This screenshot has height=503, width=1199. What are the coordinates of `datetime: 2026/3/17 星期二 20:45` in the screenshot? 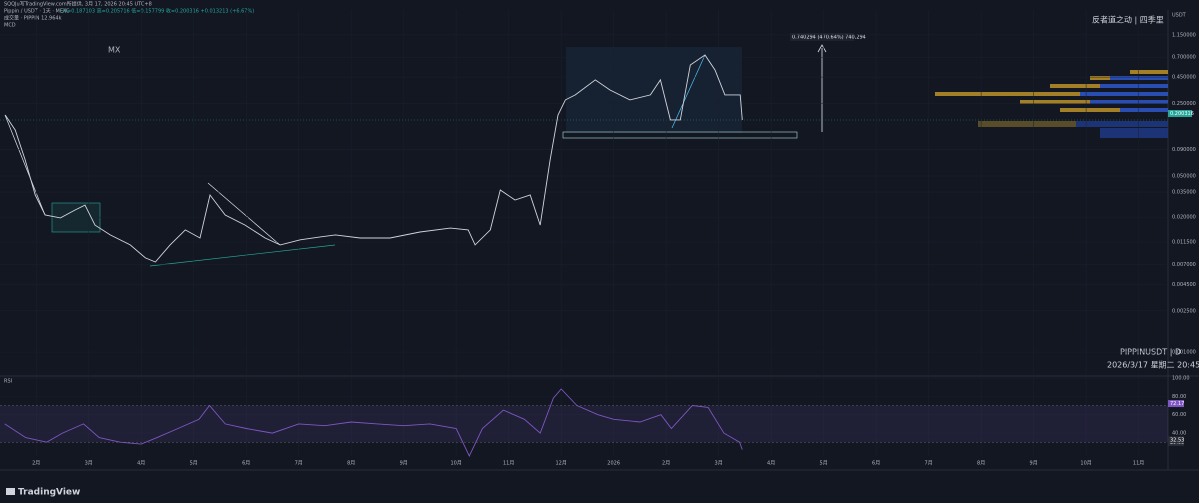 It's located at (1153, 365).